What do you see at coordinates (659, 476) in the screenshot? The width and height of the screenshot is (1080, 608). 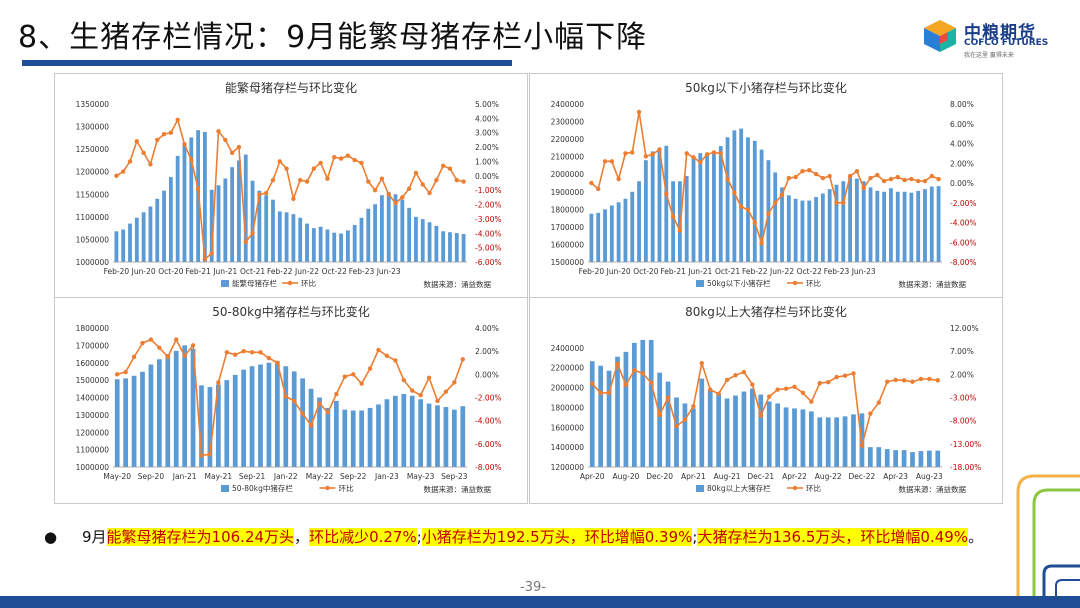 I see `x-tick-label: Dec-20` at bounding box center [659, 476].